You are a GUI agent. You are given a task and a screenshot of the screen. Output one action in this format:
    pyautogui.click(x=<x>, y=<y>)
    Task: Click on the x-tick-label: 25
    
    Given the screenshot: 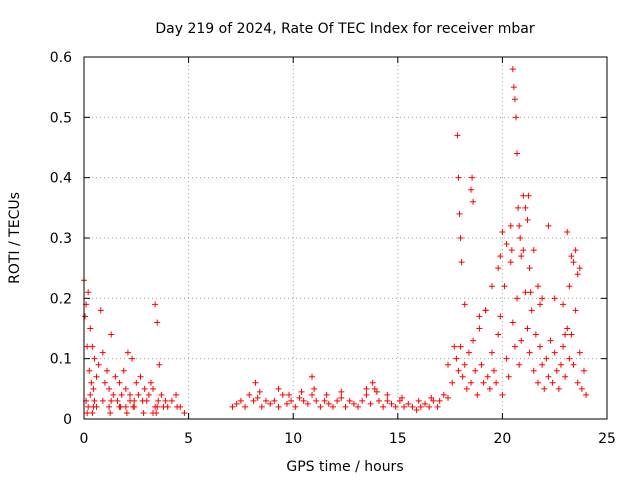 What is the action you would take?
    pyautogui.click(x=607, y=439)
    